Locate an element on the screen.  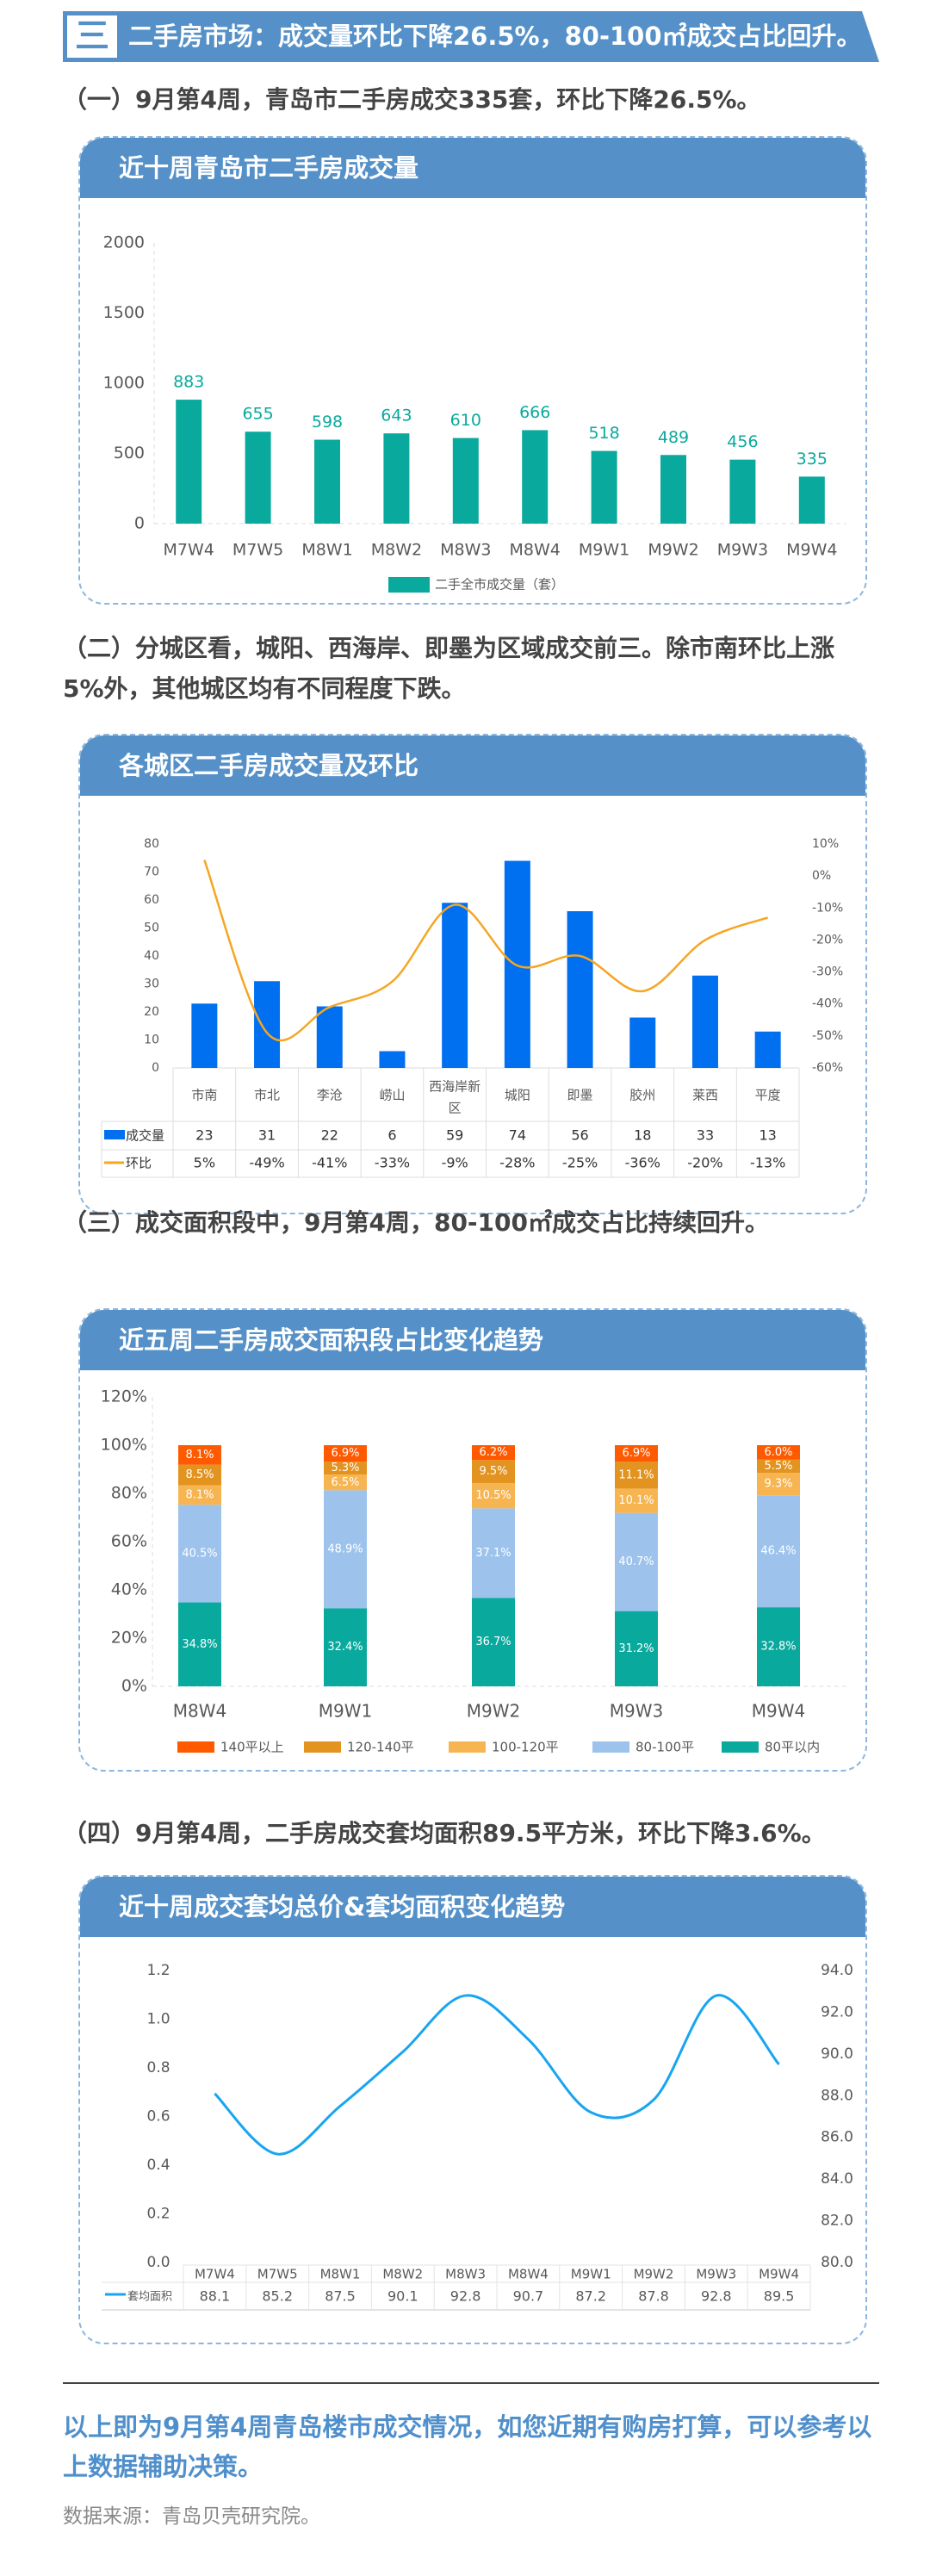
legend-label: 套均面积 is located at coordinates (150, 2297).